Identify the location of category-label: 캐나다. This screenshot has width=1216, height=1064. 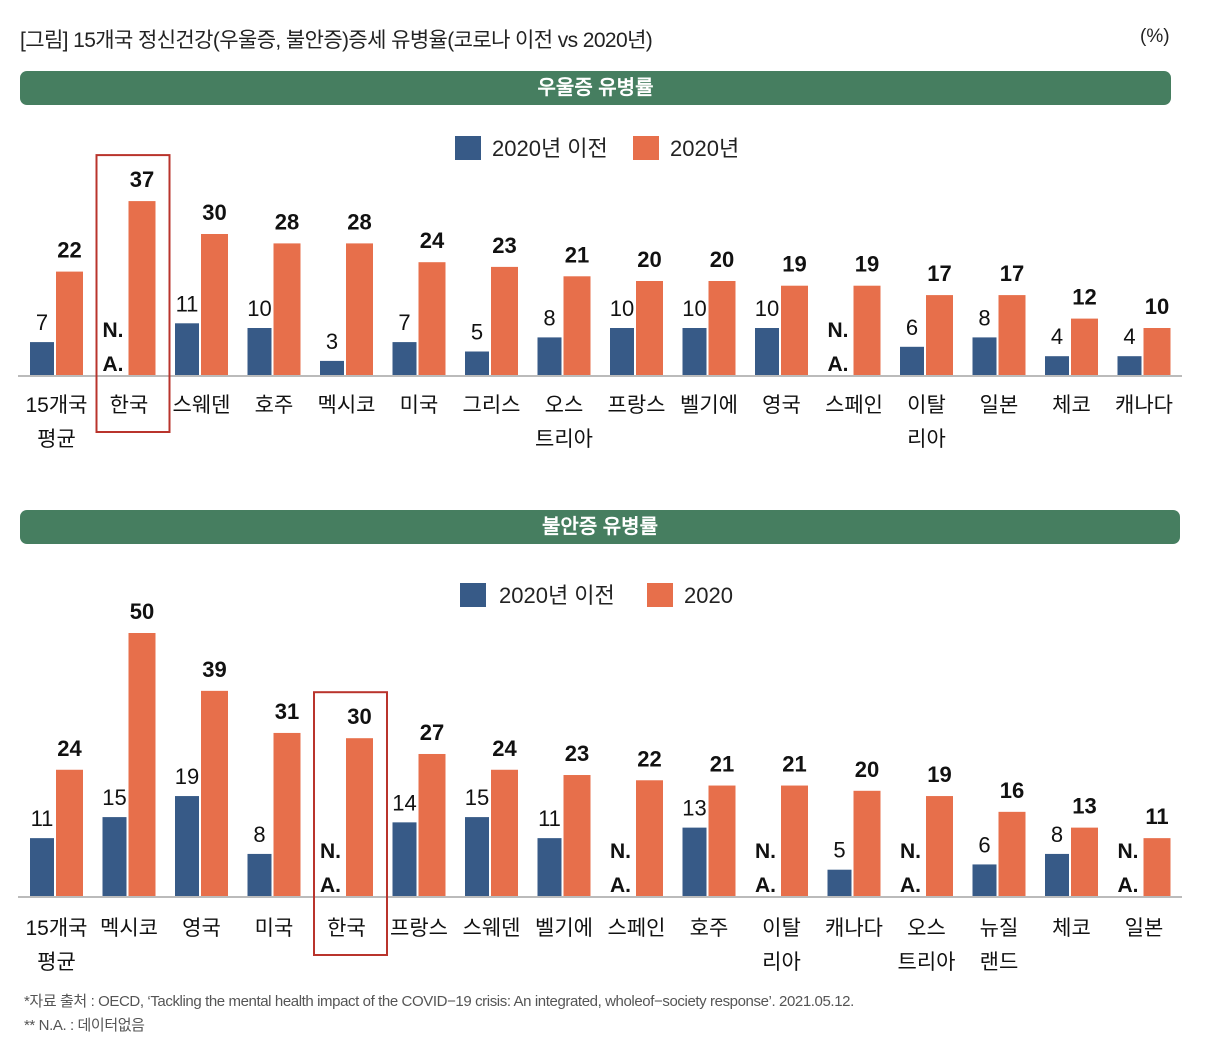
(854, 928).